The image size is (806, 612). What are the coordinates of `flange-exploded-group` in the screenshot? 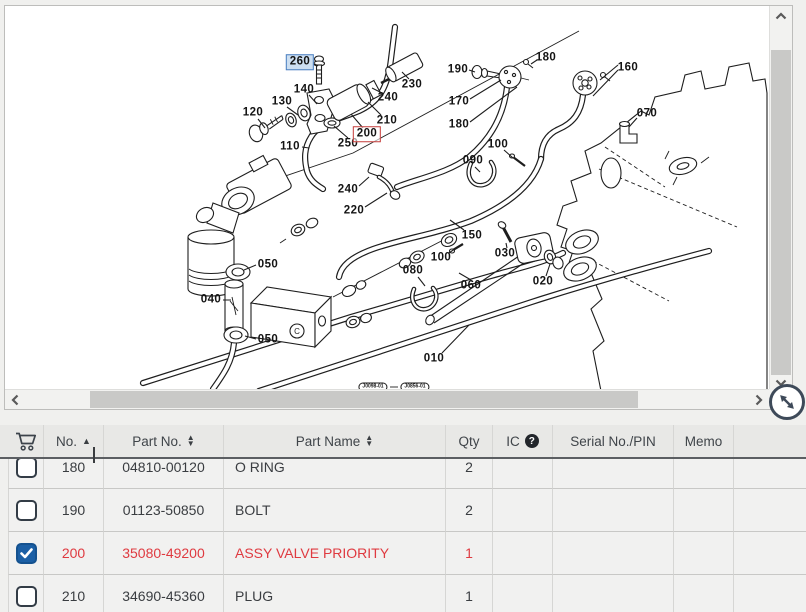 It's located at (541, 77).